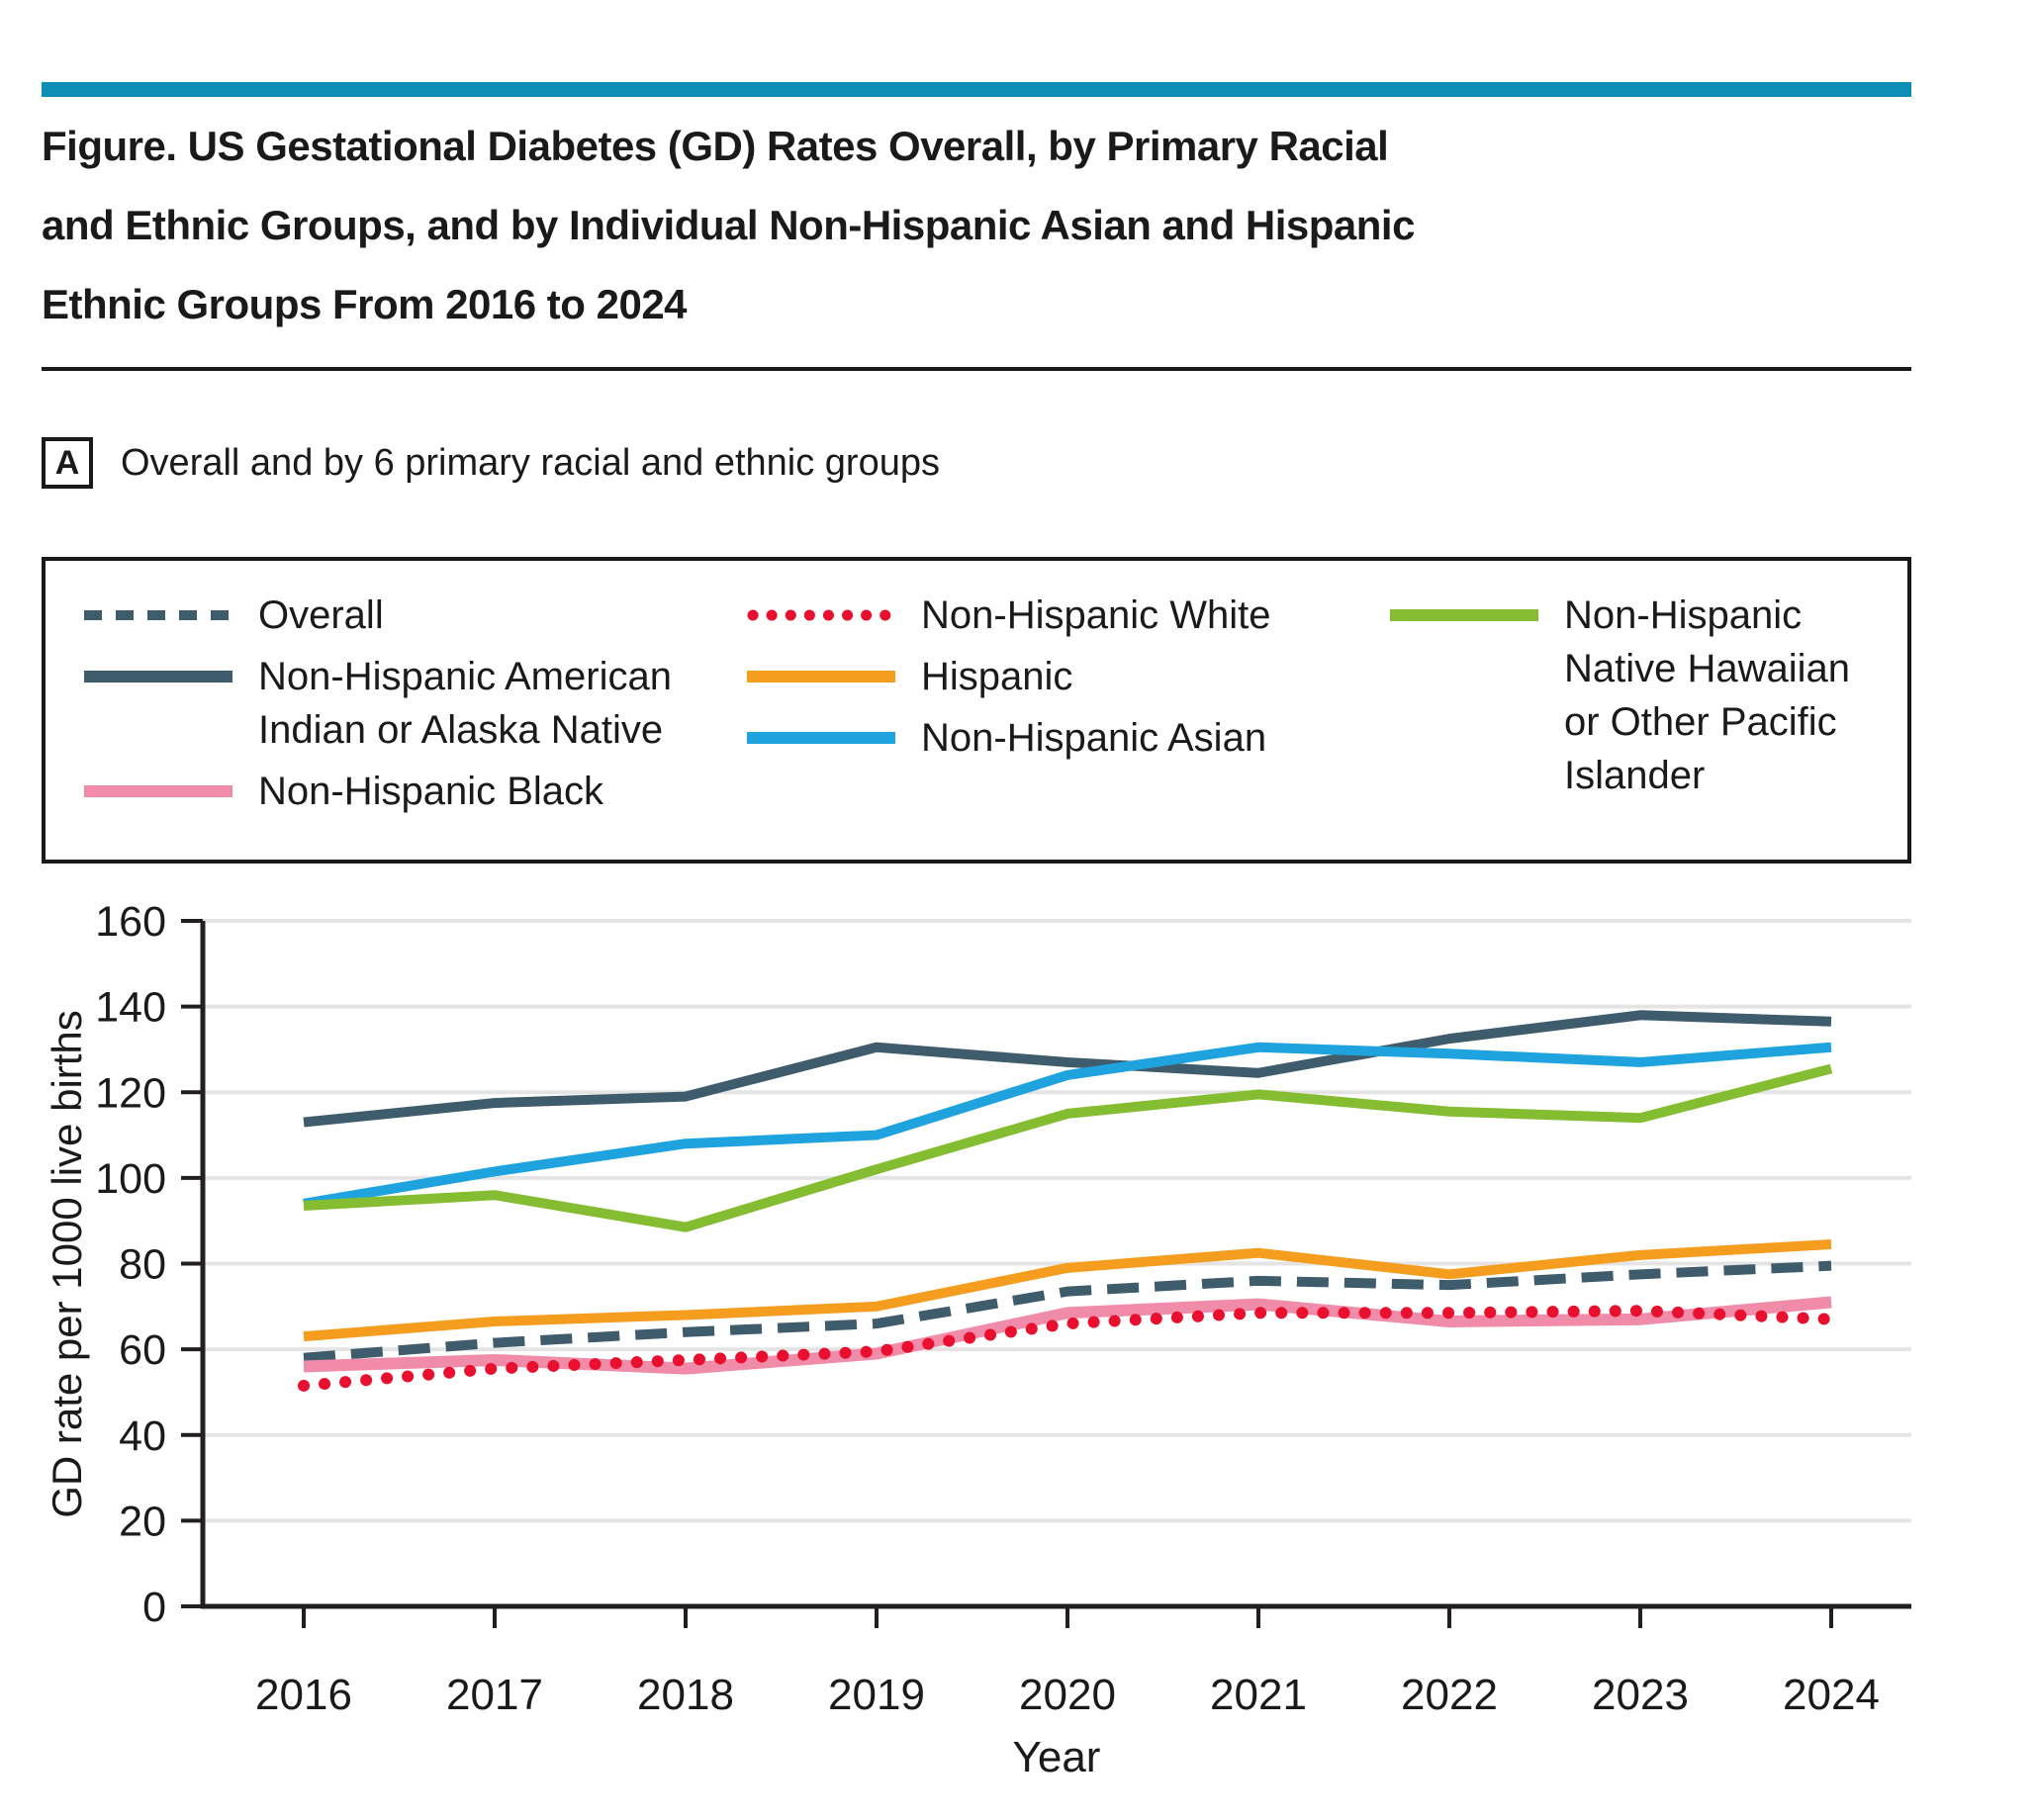 This screenshot has width=2037, height=1820. Describe the element at coordinates (1831, 1695) in the screenshot. I see `svg-text: 2024` at that location.